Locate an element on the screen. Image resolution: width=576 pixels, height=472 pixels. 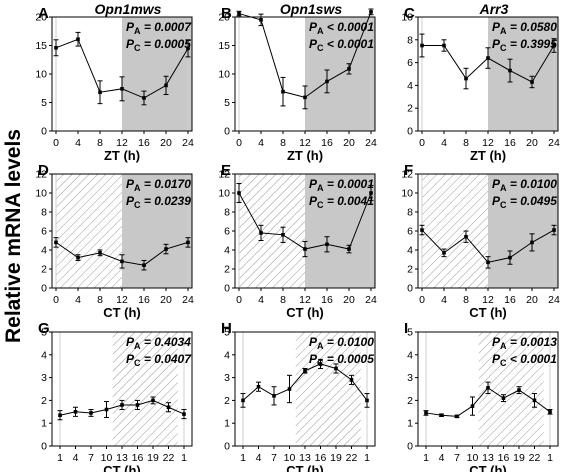
x-axis-title: CT (h) is located at coordinates (488, 467).